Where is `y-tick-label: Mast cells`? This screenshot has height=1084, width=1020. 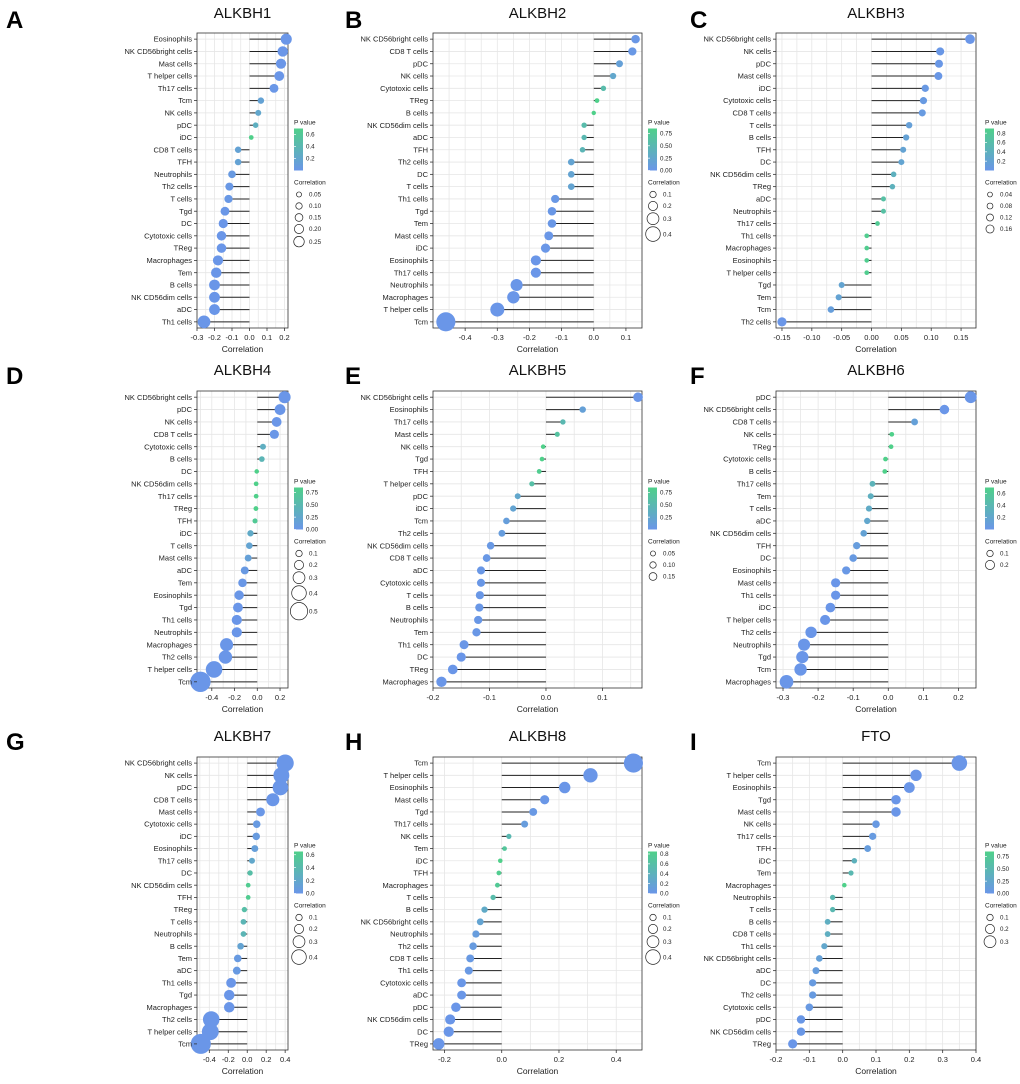
y-tick-label: Mast cells is located at coordinates (176, 63).